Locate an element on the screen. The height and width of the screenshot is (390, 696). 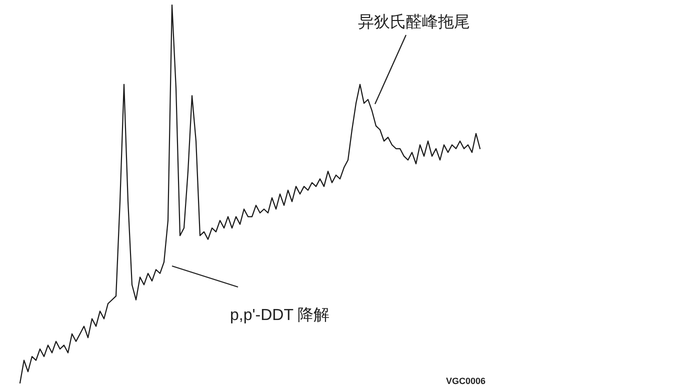
annotation: 异狄氏醛峰拖尾 is located at coordinates (414, 22).